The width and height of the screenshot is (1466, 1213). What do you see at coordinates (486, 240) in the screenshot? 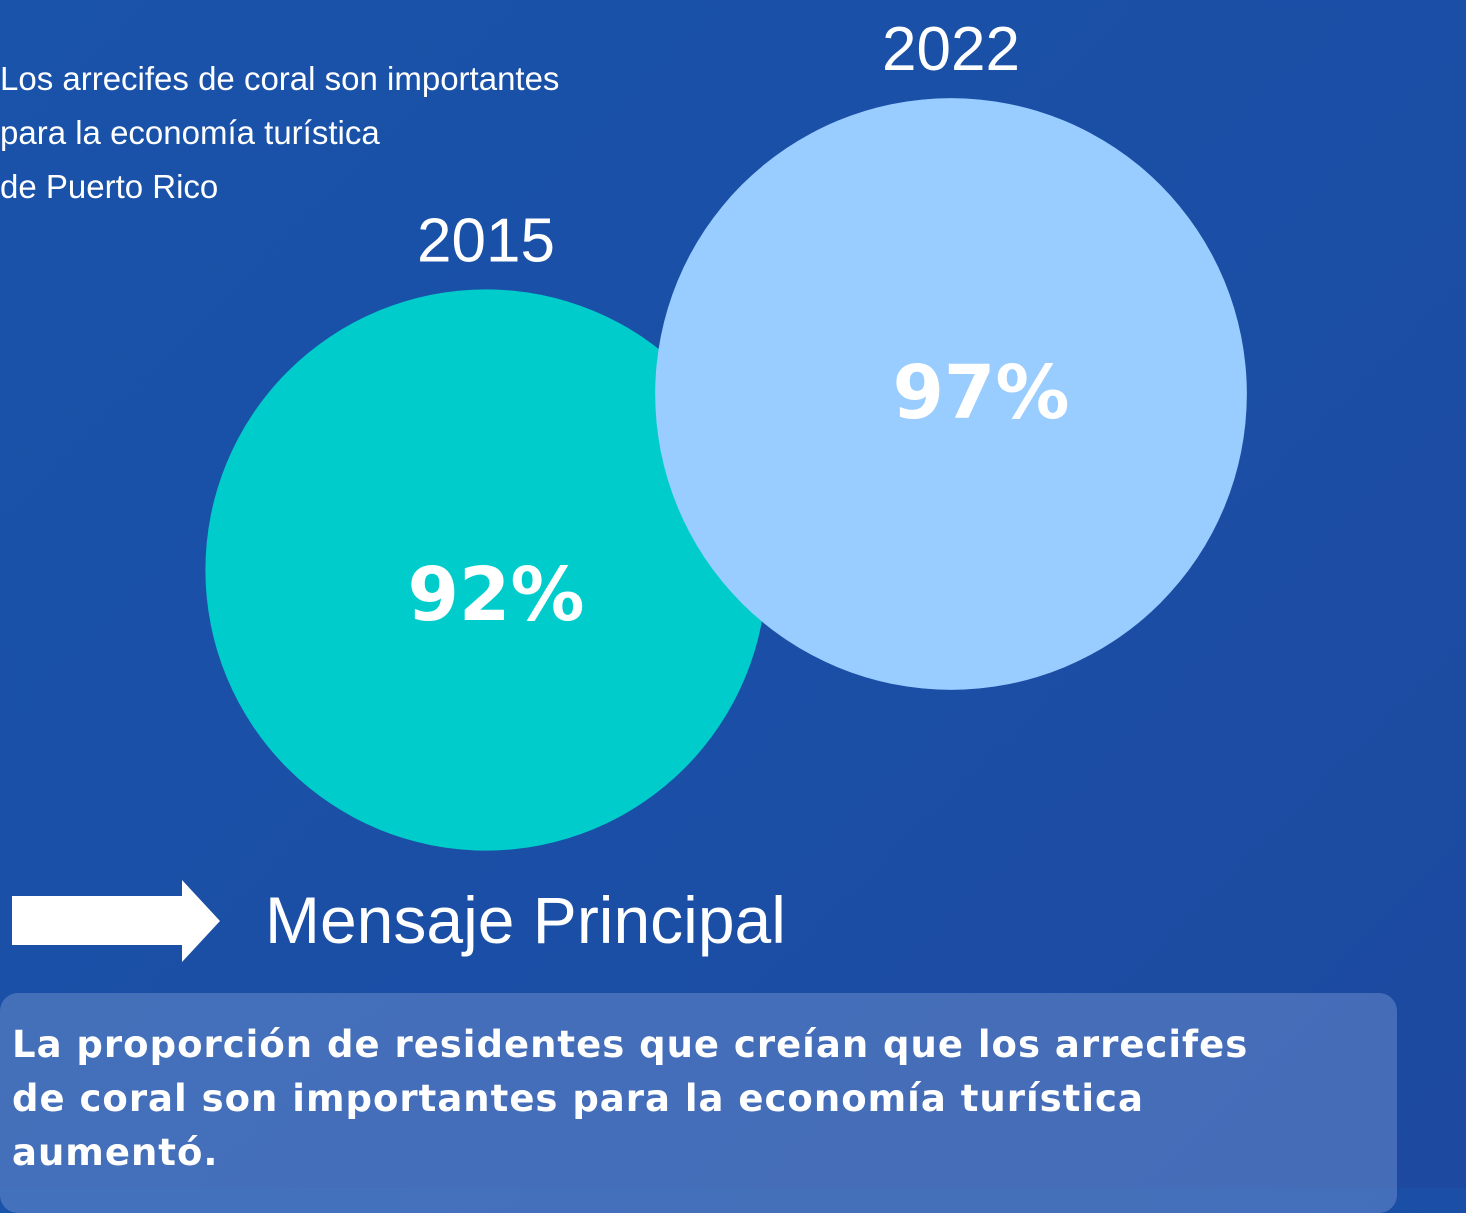
I see `category-label: 2015` at bounding box center [486, 240].